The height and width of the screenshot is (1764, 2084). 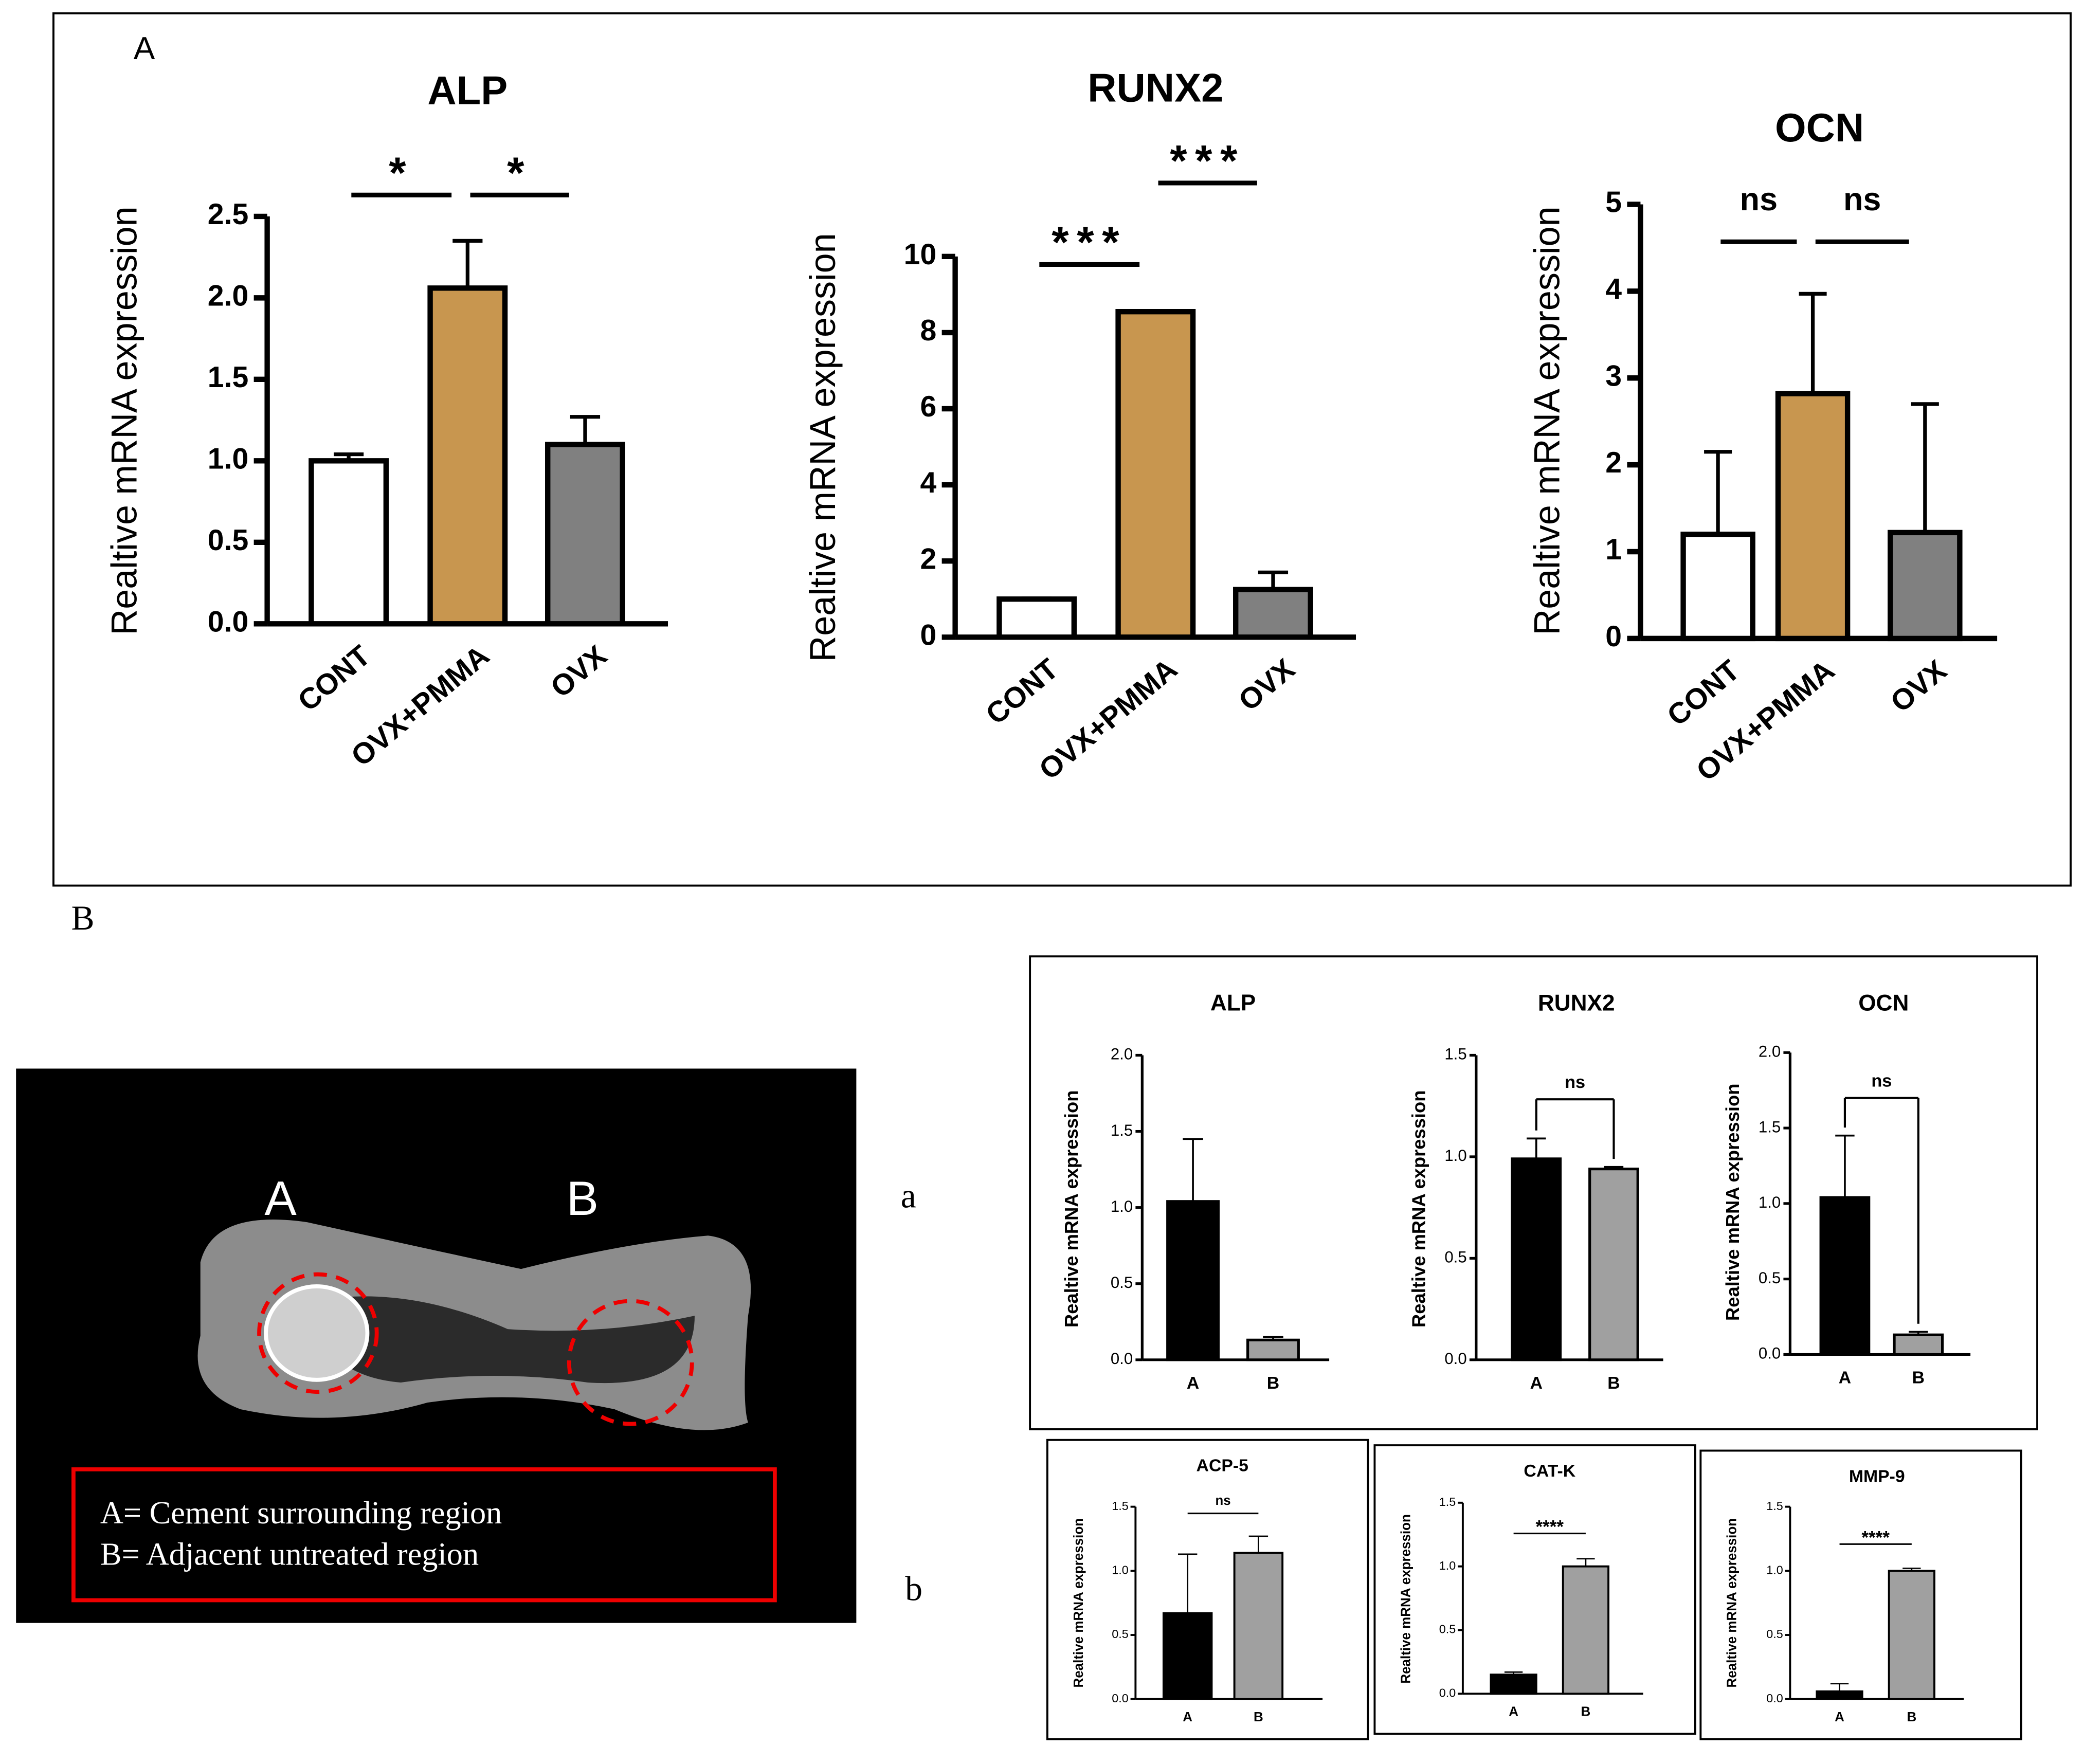 I want to click on legend-text: B= Adjacent untreated region, so click(x=289, y=1554).